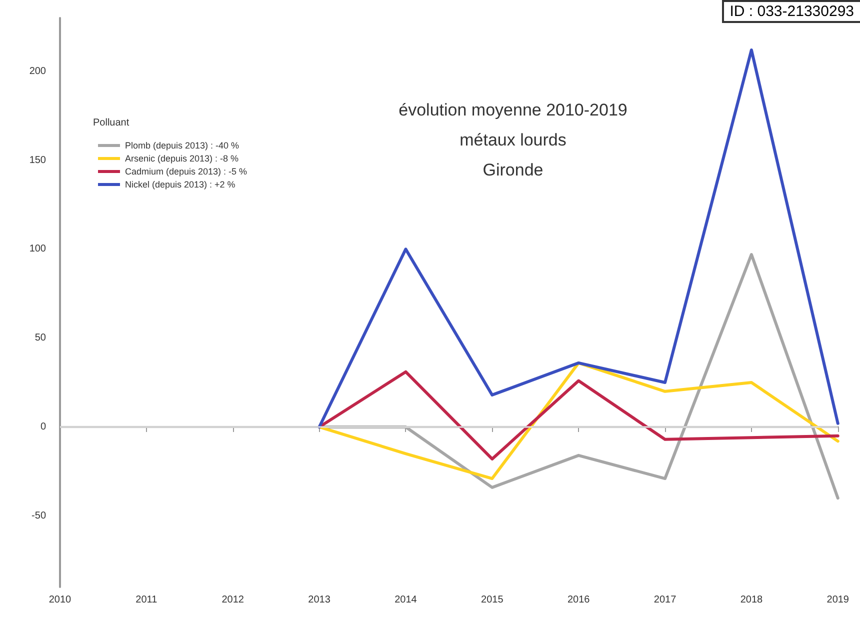  I want to click on legend-label: Cadmium (depuis 2013) : -5 %, so click(186, 171).